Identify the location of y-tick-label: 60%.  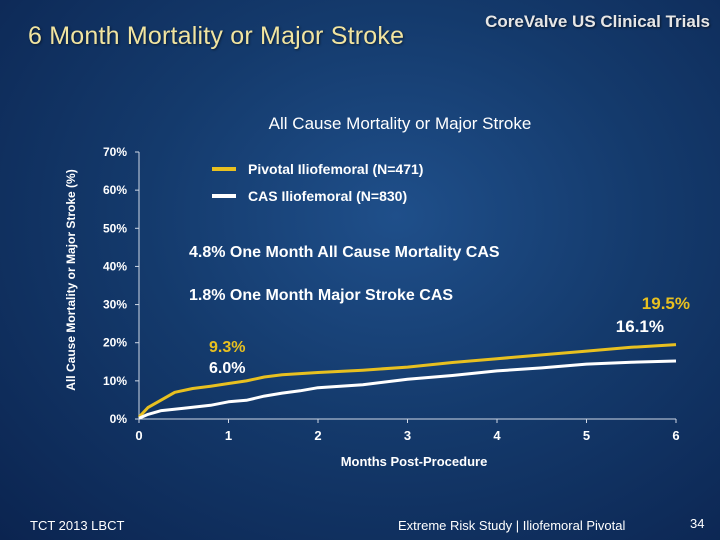
(115, 190).